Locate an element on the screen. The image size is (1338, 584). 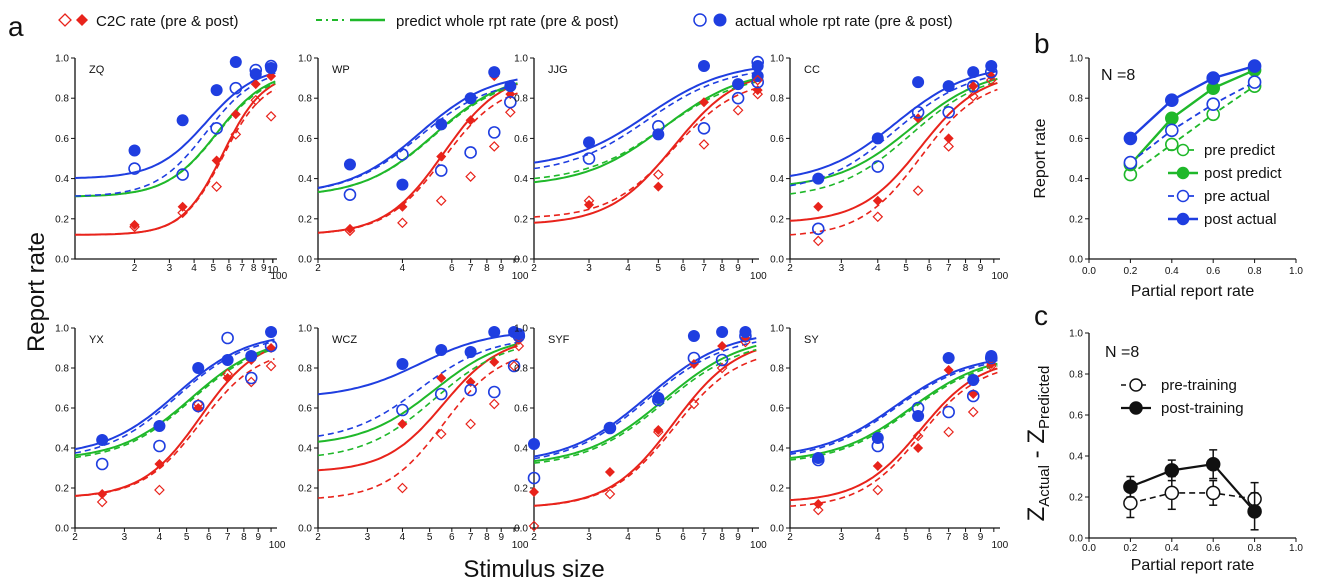
actual-pre-curve is located at coordinates (175, 136).